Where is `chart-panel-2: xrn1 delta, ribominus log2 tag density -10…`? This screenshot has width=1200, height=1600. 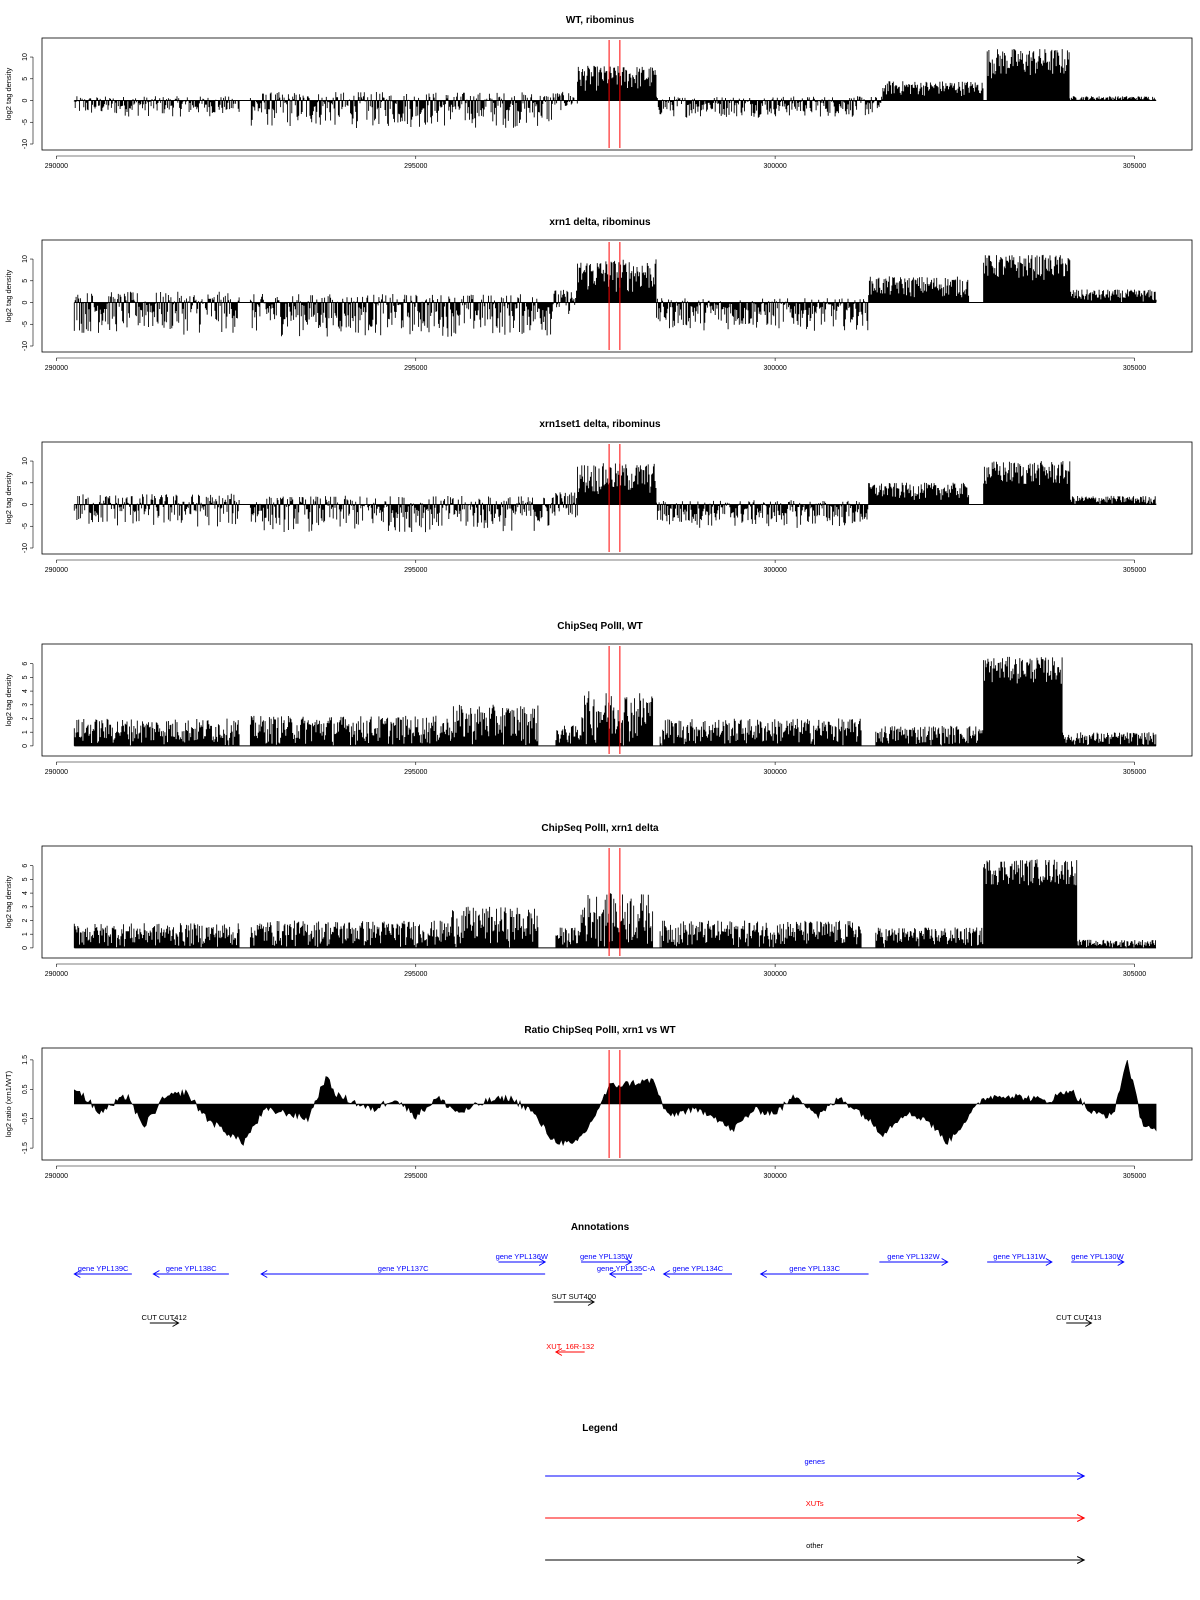
chart-panel-2: xrn1 delta, ribominus log2 tag density -10… is located at coordinates (598, 294).